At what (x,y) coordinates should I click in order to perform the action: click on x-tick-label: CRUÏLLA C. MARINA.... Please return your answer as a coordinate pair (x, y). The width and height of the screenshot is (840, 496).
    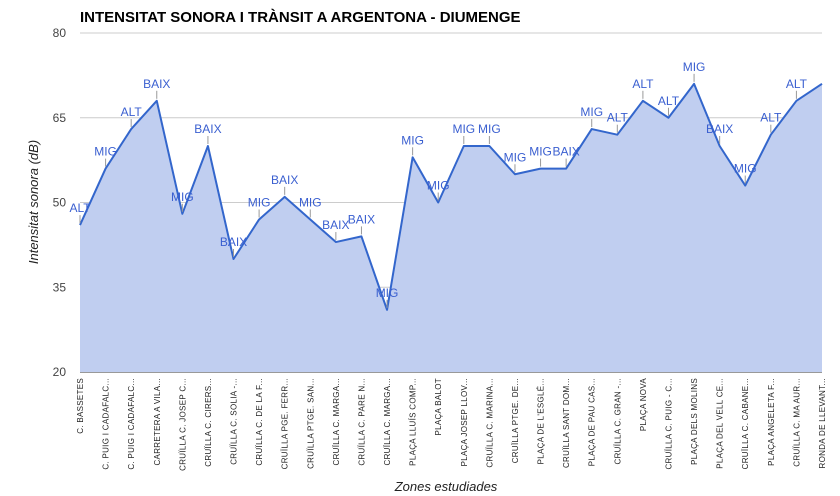
    Looking at the image, I should click on (489, 423).